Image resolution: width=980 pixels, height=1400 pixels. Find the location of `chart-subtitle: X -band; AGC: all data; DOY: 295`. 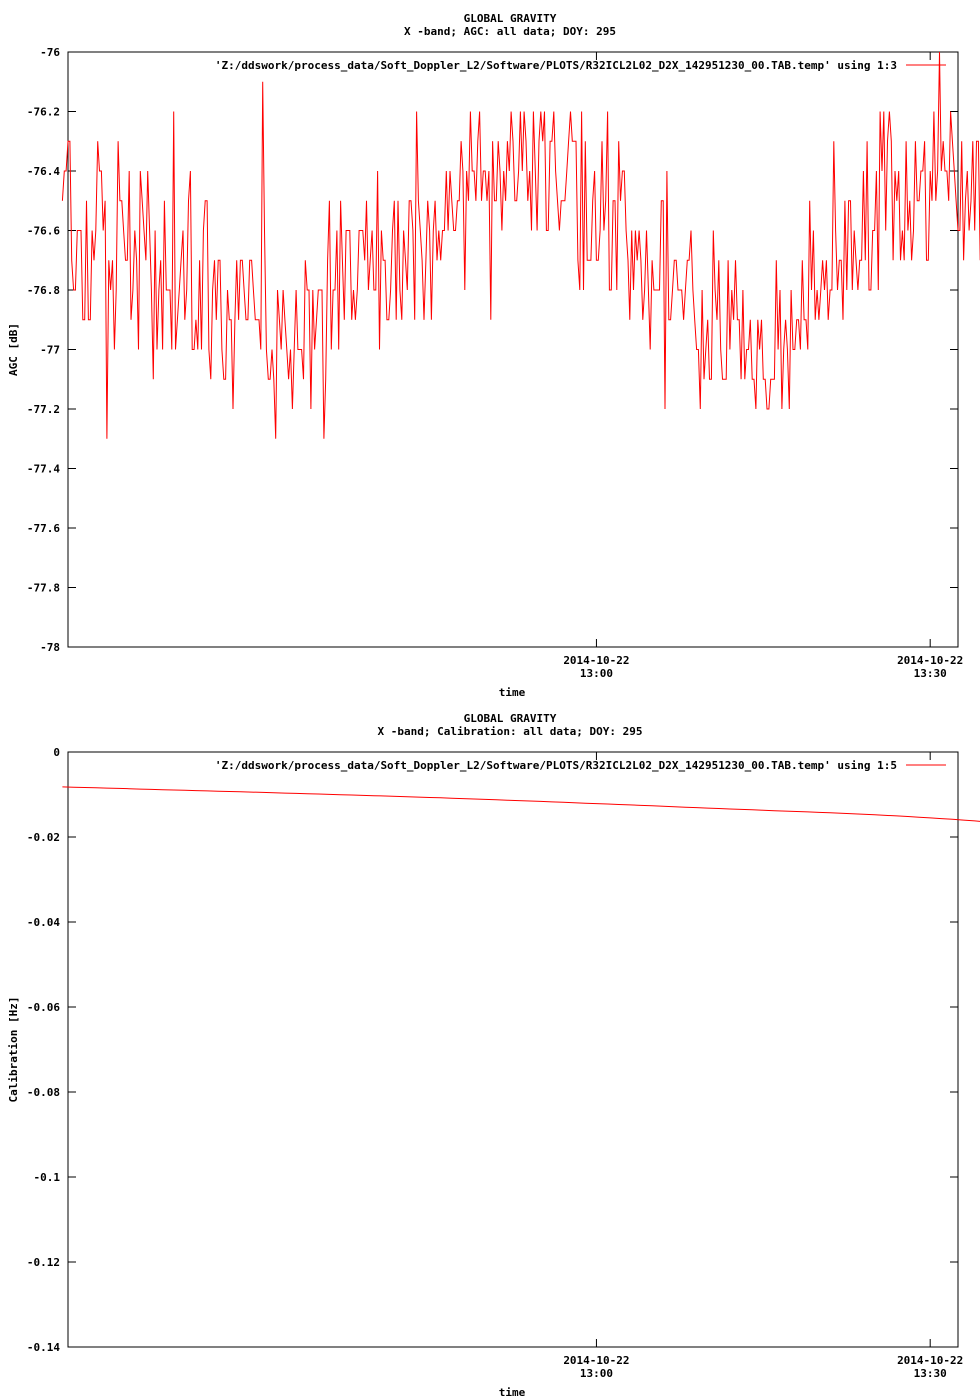

chart-subtitle: X -band; AGC: all data; DOY: 295 is located at coordinates (510, 31).